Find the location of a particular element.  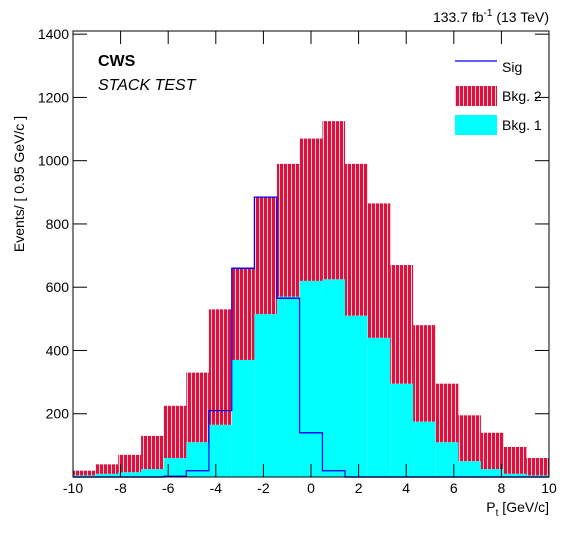

legend-label: Bkg. 2 is located at coordinates (522, 96).